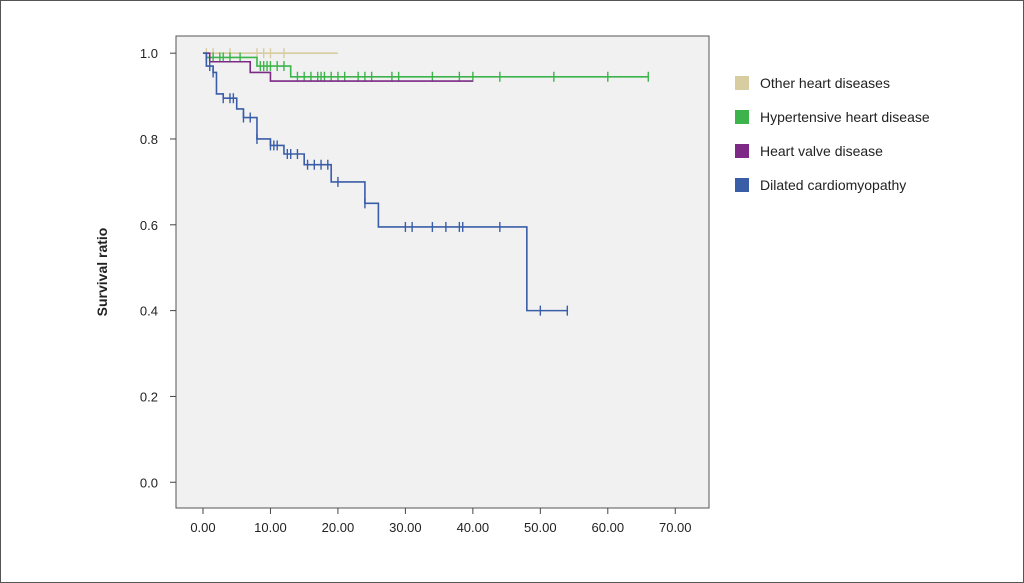 The width and height of the screenshot is (1024, 583). I want to click on survival-curve-heart-valve-disease, so click(337, 67).